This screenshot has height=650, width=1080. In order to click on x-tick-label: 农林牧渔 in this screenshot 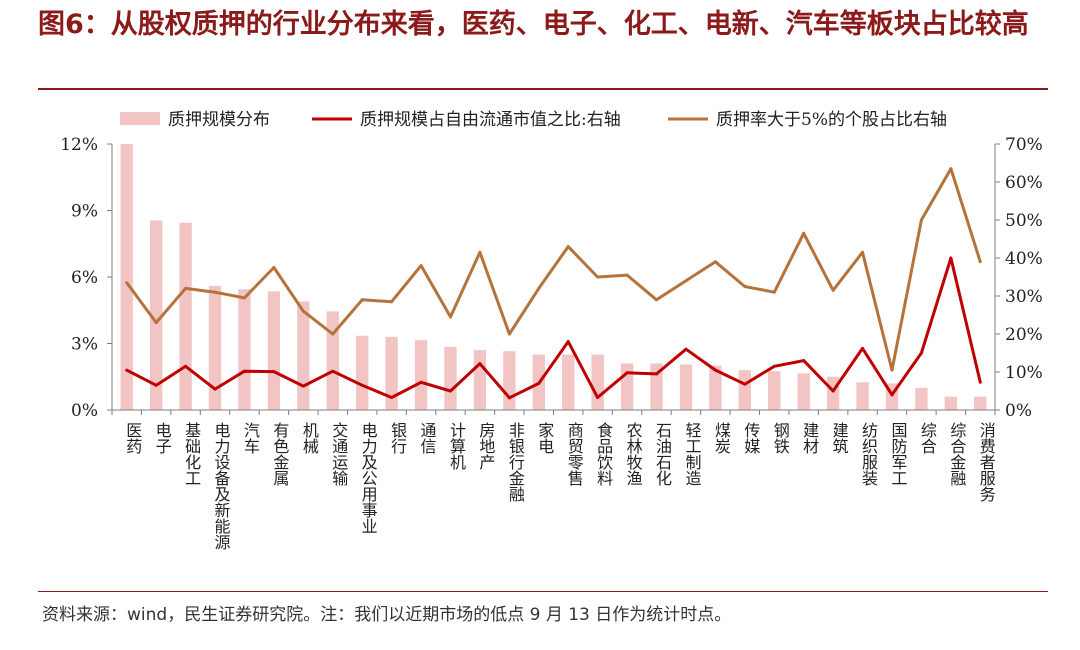, I will do `click(633, 454)`.